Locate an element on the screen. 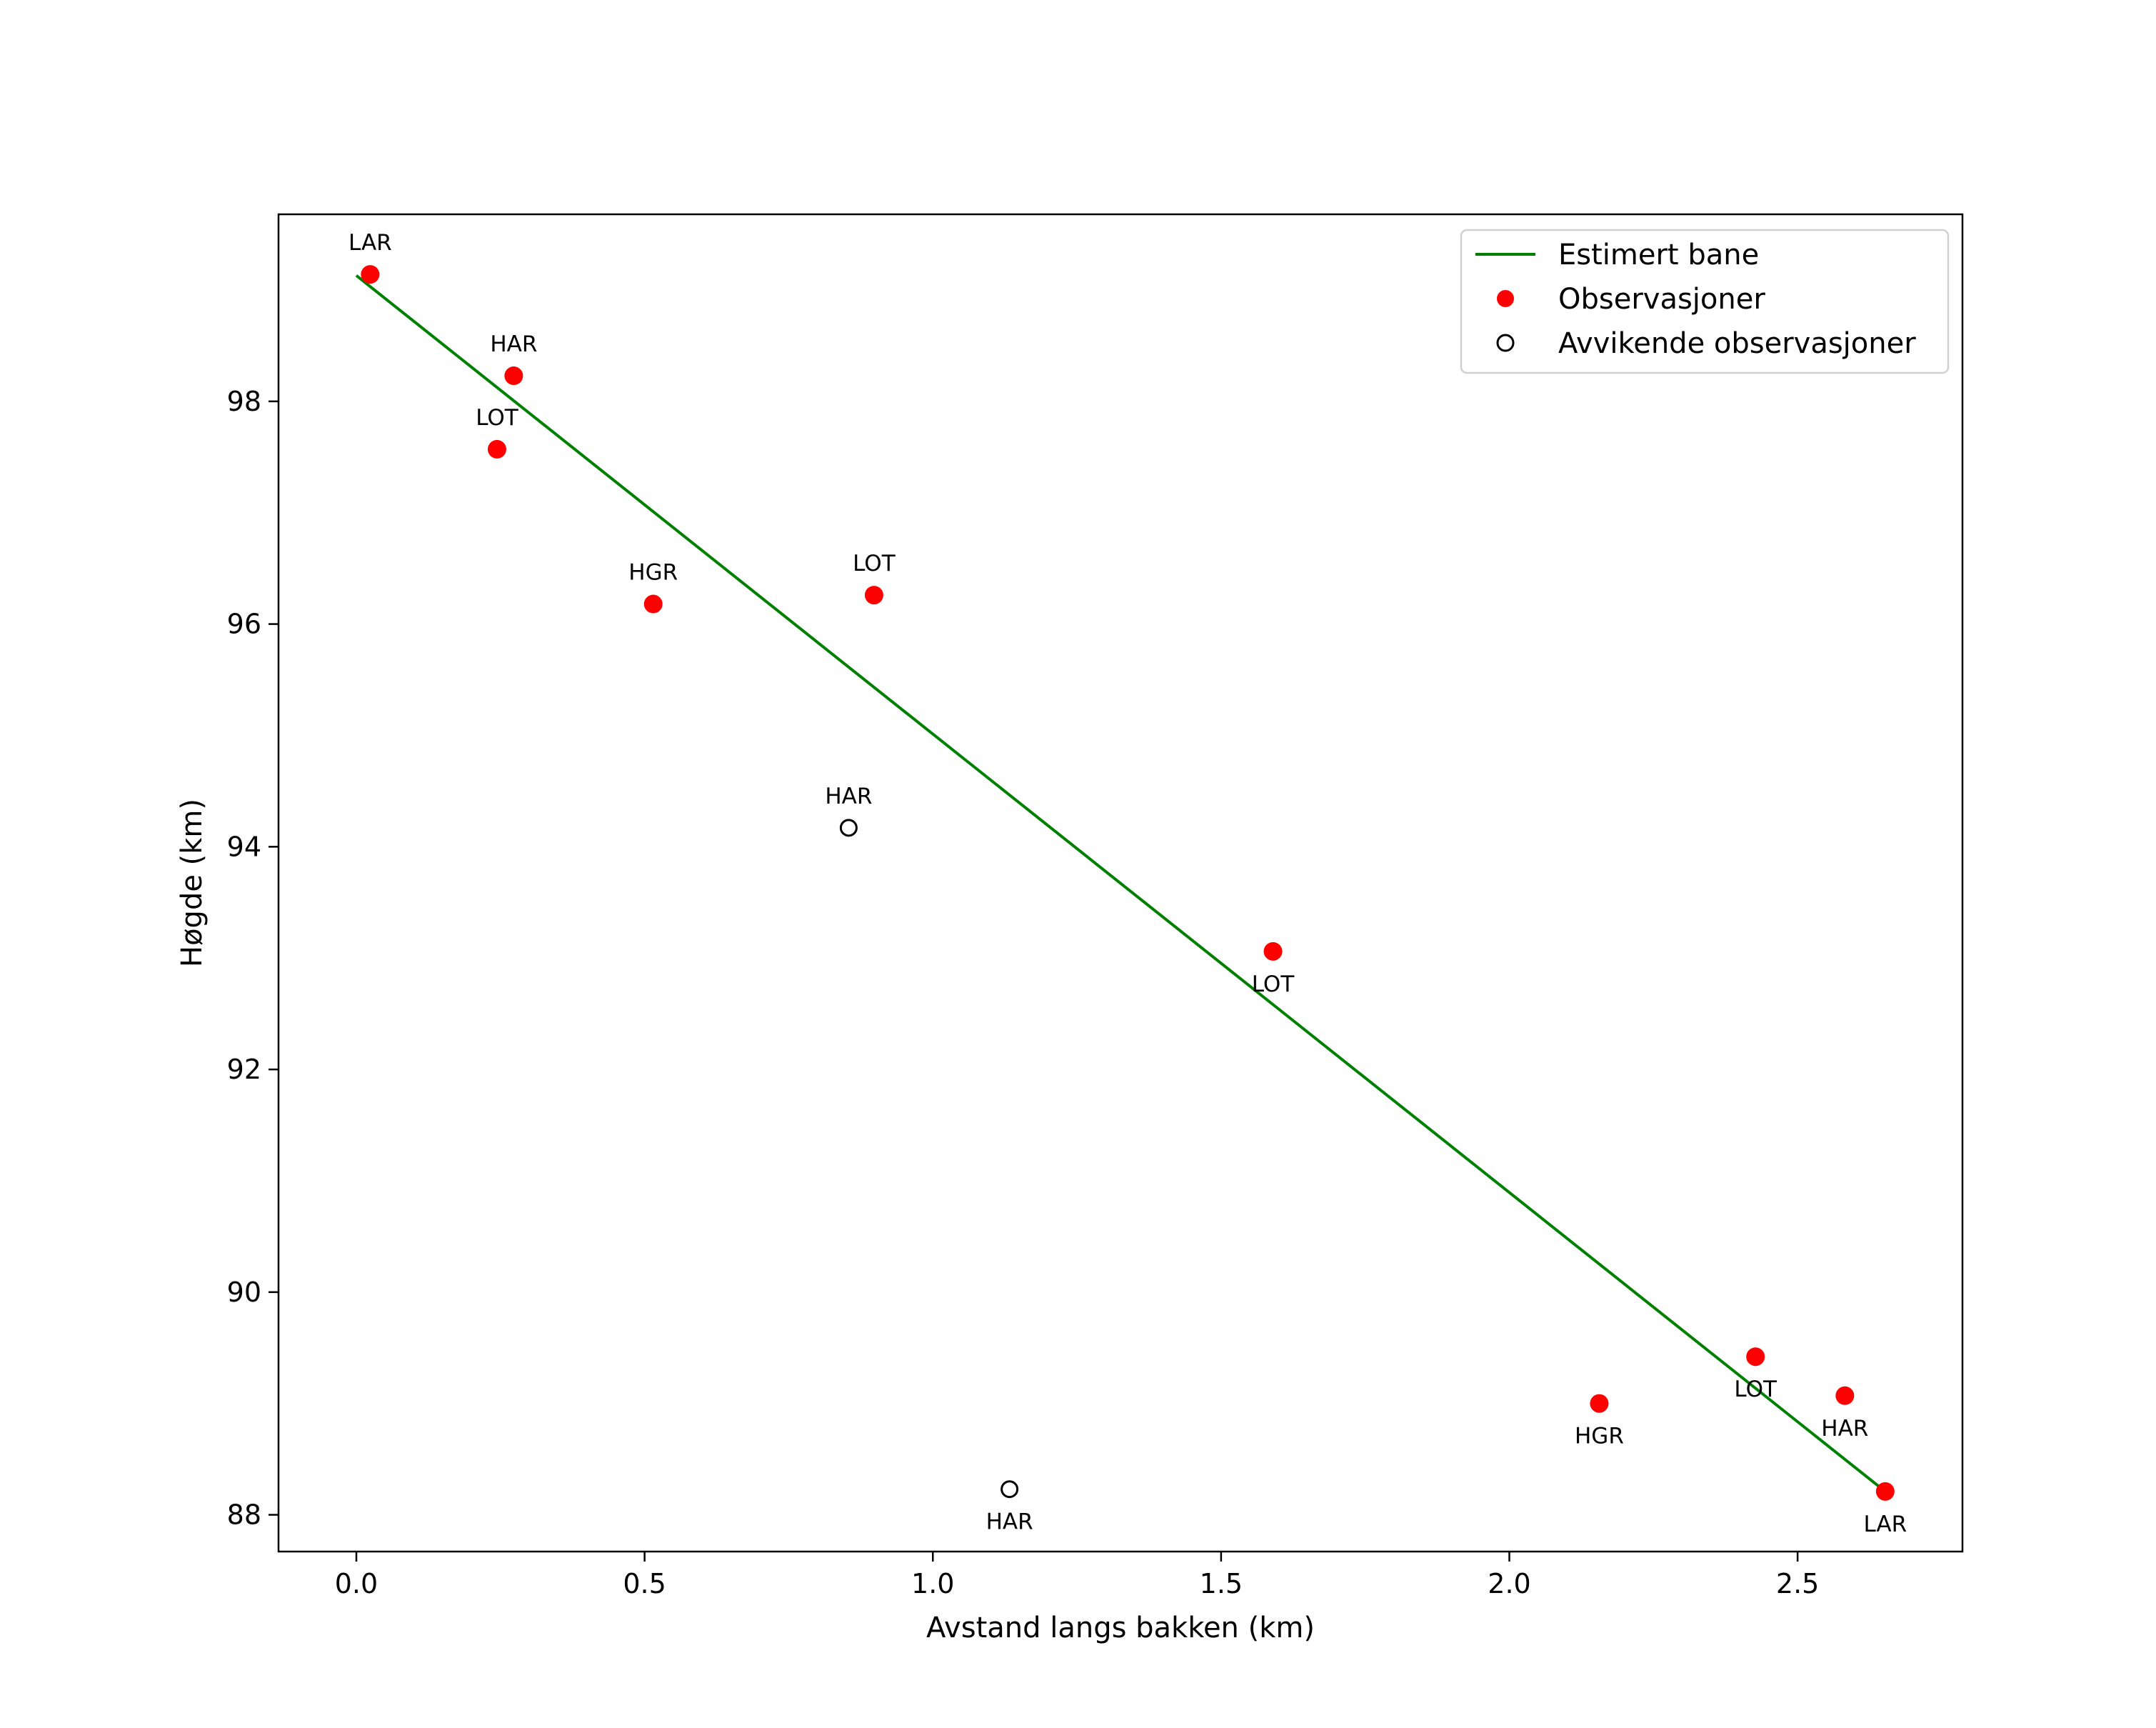 Image resolution: width=2156 pixels, height=1728 pixels. legend-box is located at coordinates (1705, 301).